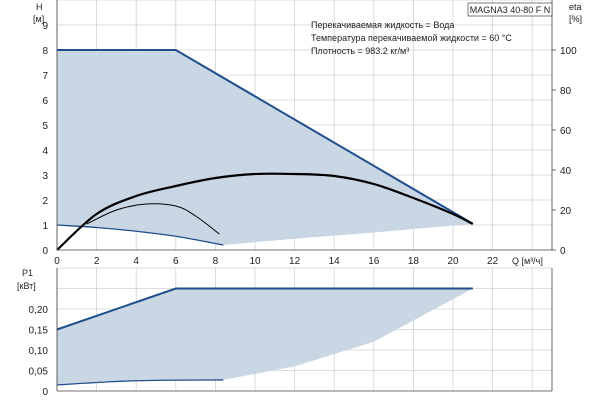  What do you see at coordinates (39, 310) in the screenshot?
I see `p1-tick-label-4: 0,20` at bounding box center [39, 310].